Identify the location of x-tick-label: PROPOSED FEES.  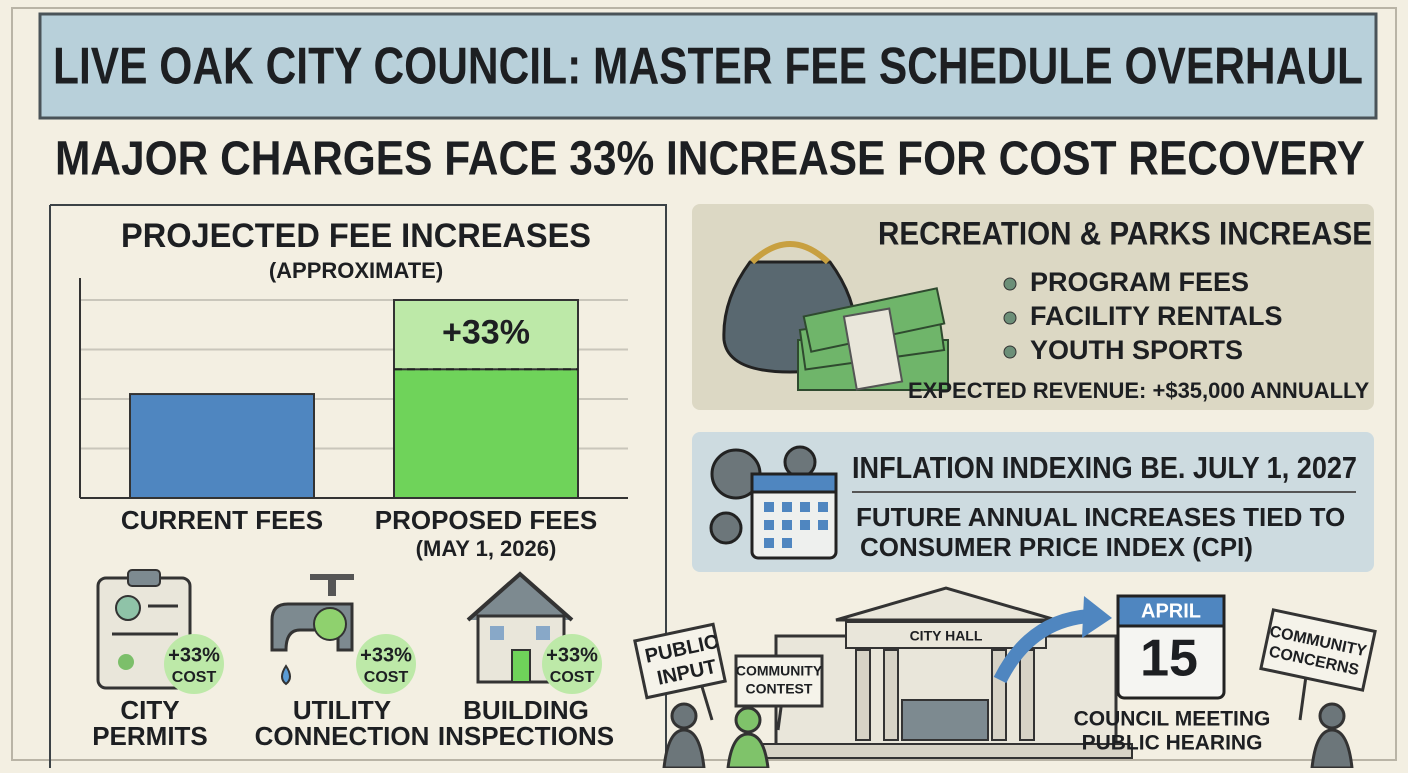
(486, 520).